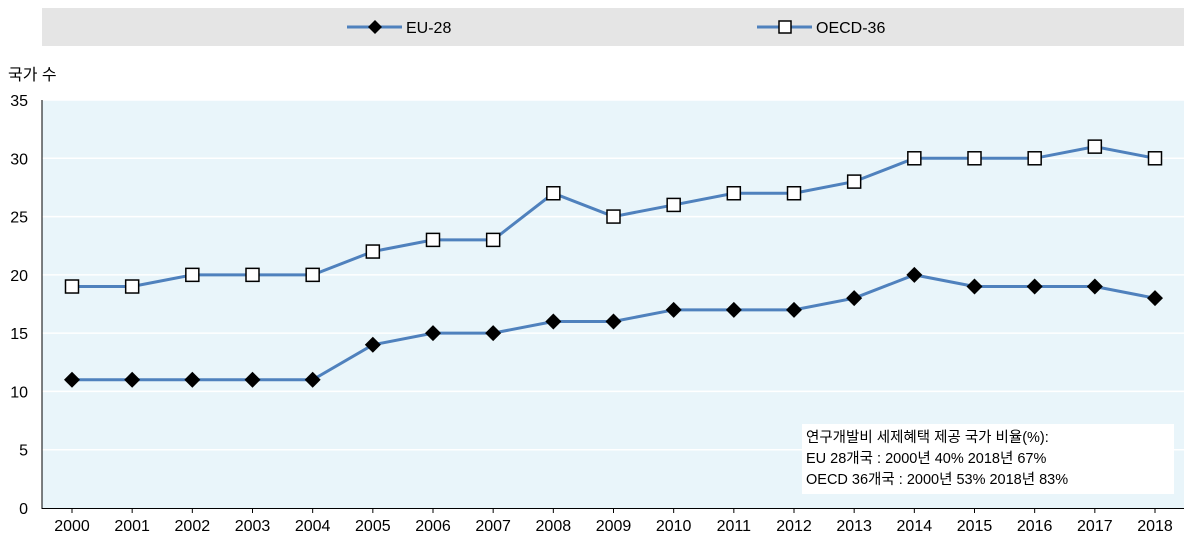 The height and width of the screenshot is (538, 1190). I want to click on y-tick-label: 0, so click(23, 509).